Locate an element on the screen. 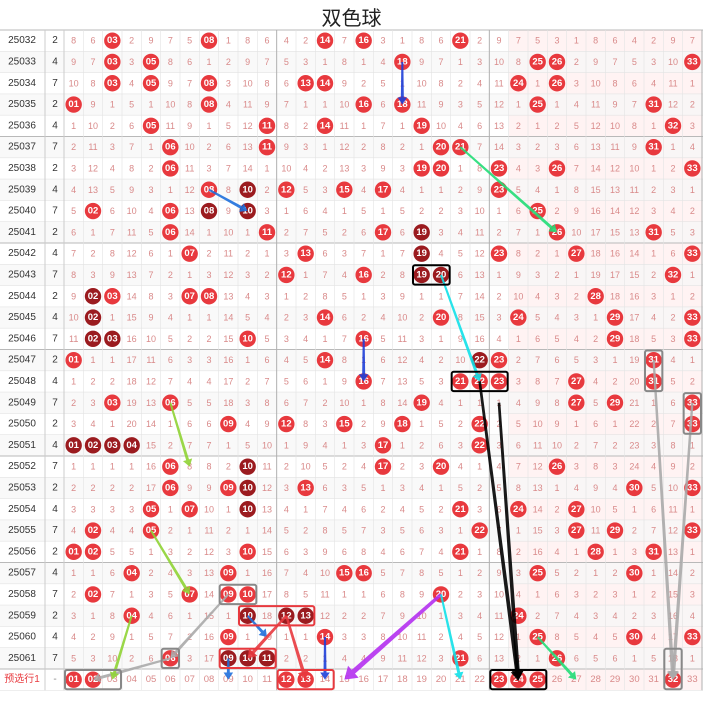 The width and height of the screenshot is (703, 714). highlight-box is located at coordinates (170, 658).